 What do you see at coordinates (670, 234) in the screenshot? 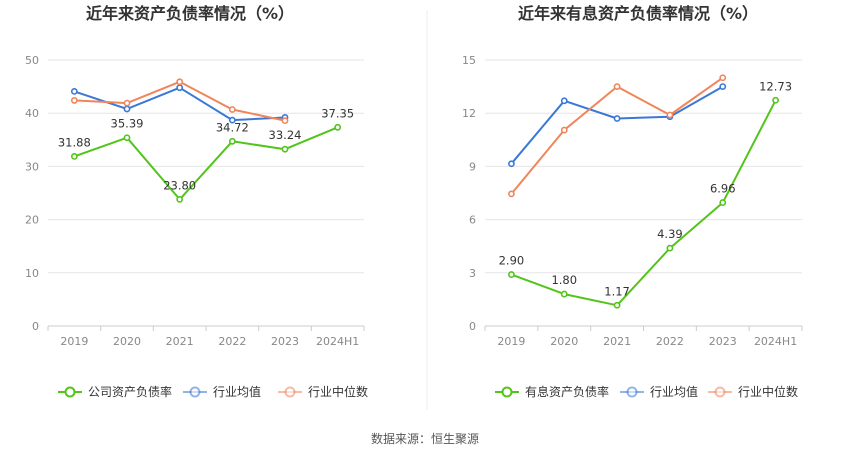
I see `data-label: 4.39` at bounding box center [670, 234].